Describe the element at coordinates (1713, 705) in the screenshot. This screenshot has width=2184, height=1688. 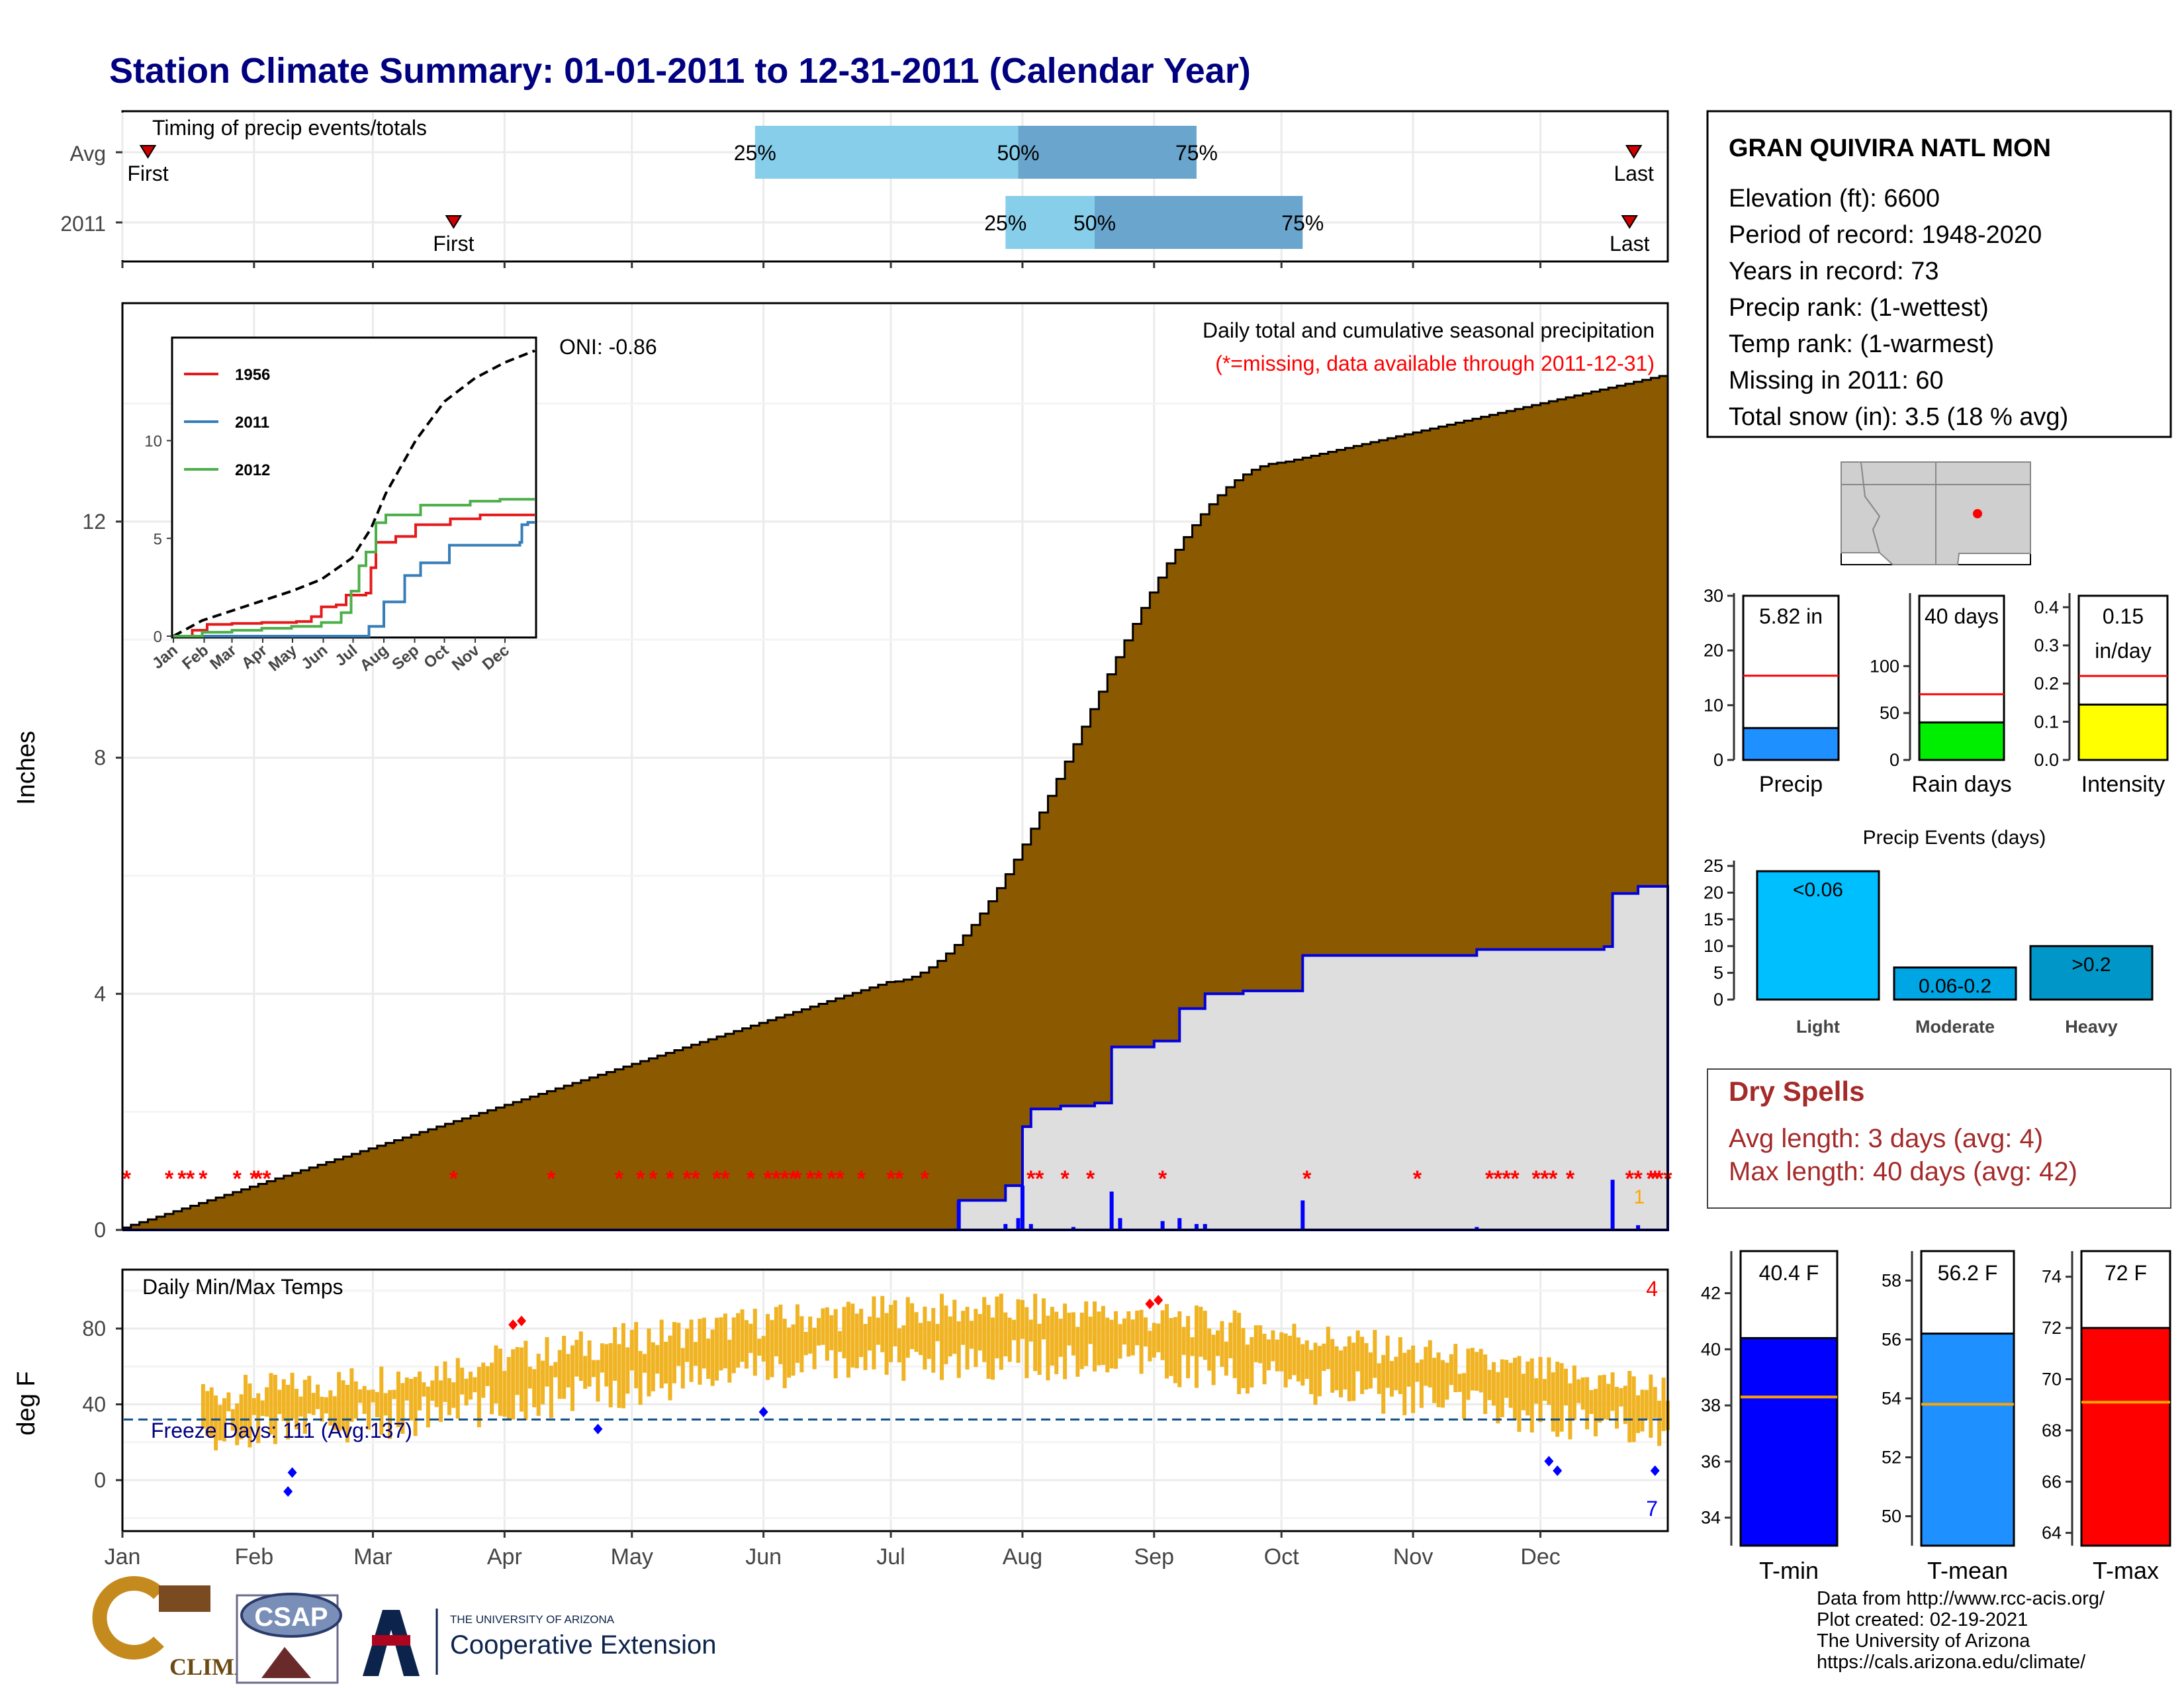
I see `mini-bar-tick-label: 10` at that location.